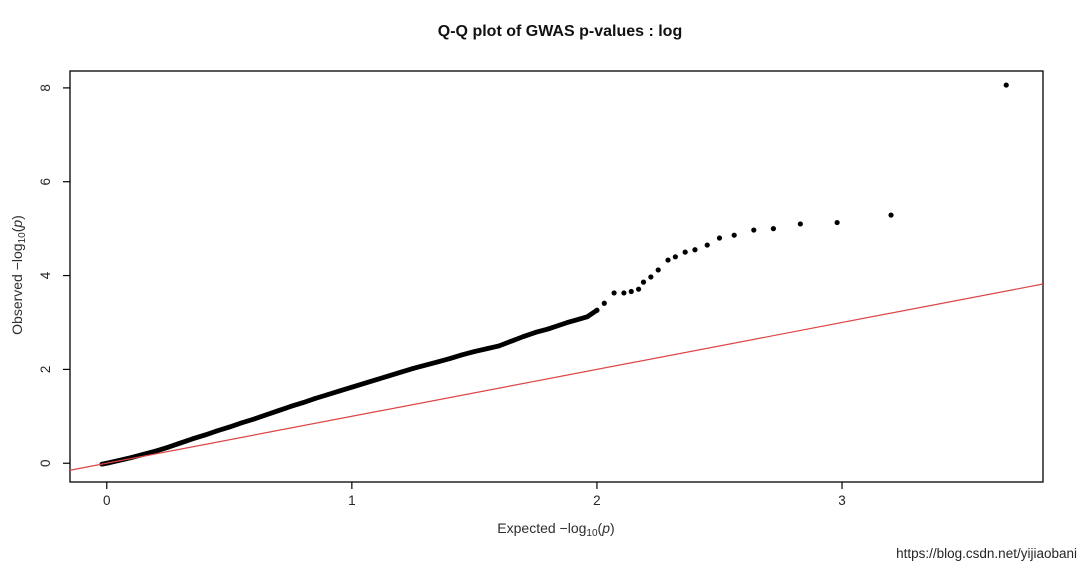 This screenshot has width=1080, height=568. What do you see at coordinates (45, 182) in the screenshot?
I see `y-tick-label: 6` at bounding box center [45, 182].